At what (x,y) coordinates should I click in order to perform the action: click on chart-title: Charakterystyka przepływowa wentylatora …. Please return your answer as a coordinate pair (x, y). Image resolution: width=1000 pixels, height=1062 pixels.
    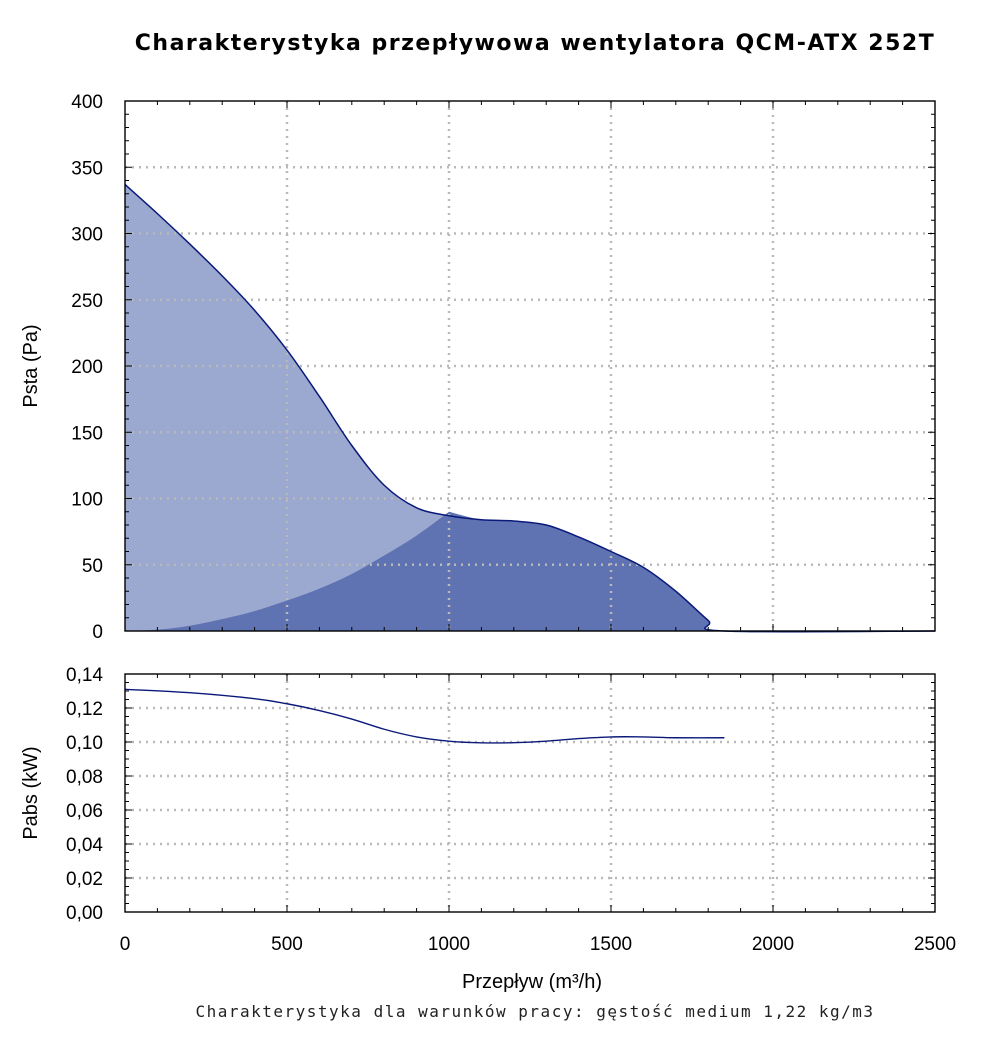
    Looking at the image, I should click on (535, 43).